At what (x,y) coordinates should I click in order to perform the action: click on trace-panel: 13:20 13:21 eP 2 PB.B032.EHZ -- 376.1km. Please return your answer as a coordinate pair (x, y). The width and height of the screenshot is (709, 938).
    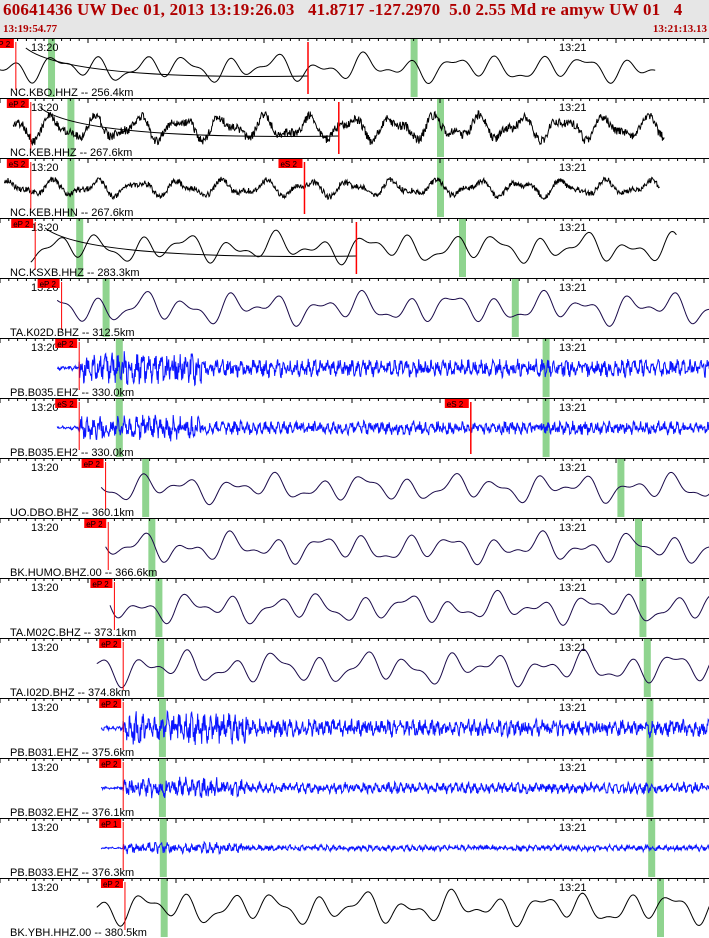
    Looking at the image, I should click on (354, 788).